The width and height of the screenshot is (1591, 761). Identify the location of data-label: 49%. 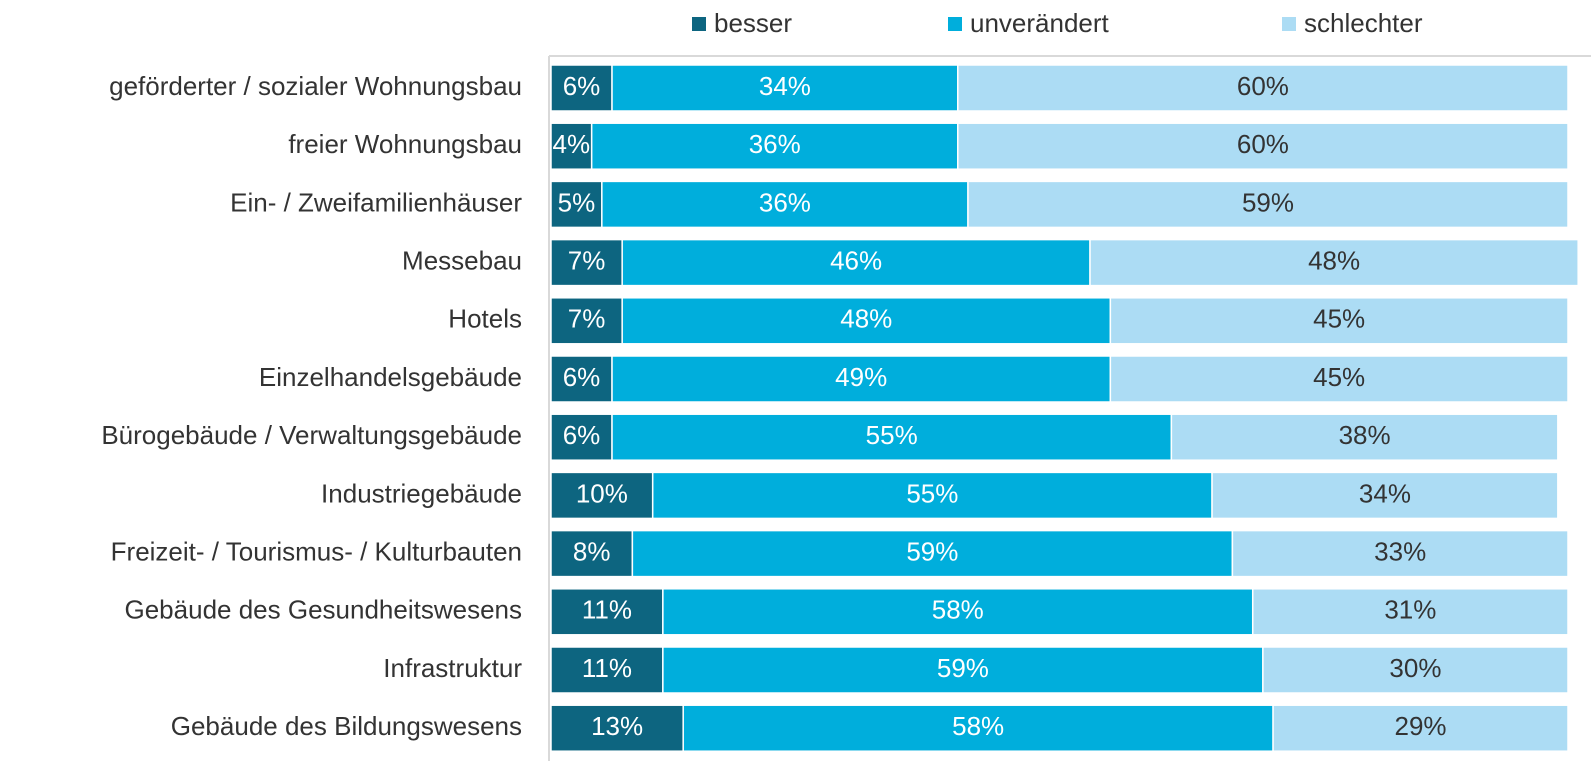
(861, 377).